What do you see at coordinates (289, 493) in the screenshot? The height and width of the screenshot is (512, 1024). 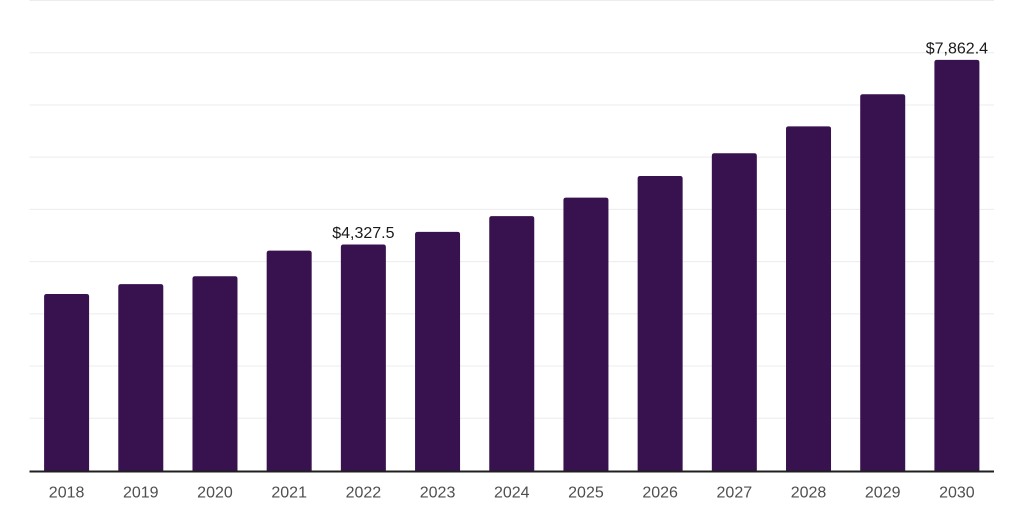 I see `x-tick-label-2021: 2021` at bounding box center [289, 493].